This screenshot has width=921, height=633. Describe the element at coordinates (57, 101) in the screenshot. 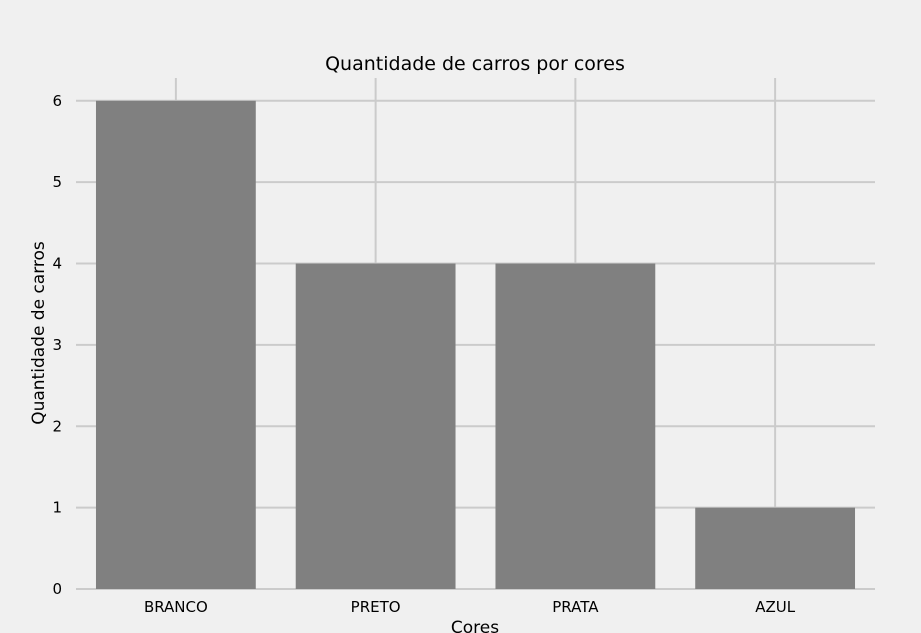

I see `y-tick-label: 6` at that location.